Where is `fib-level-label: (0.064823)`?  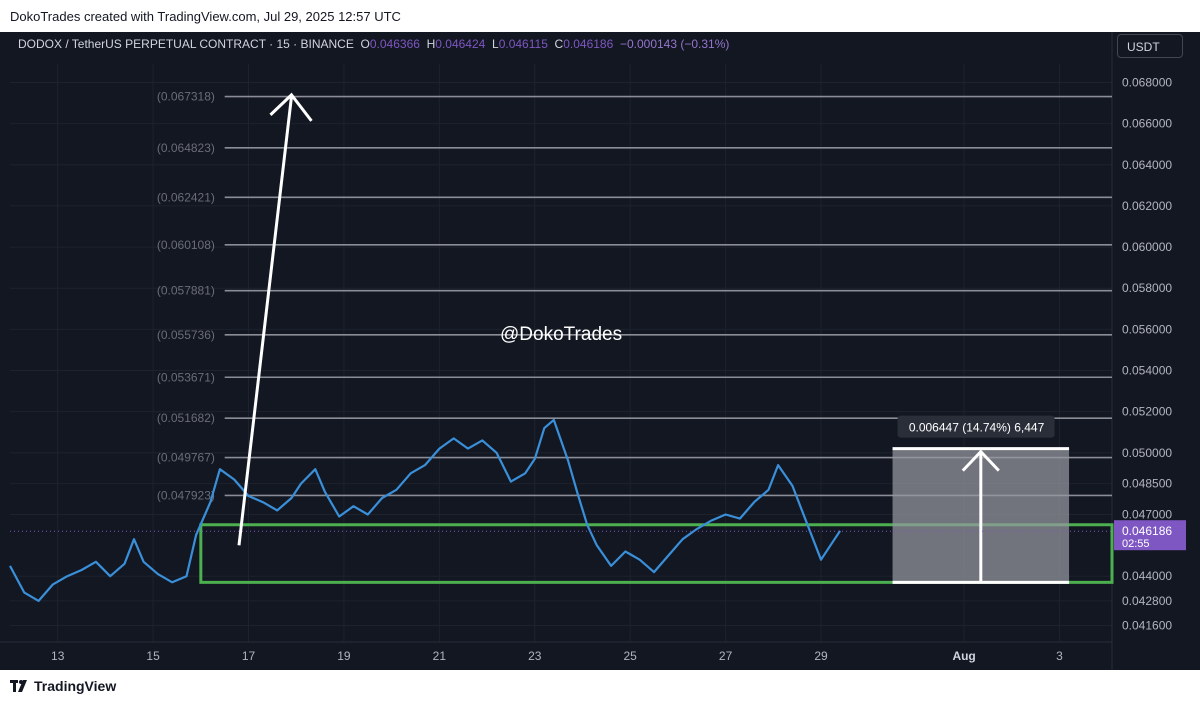 fib-level-label: (0.064823) is located at coordinates (186, 148).